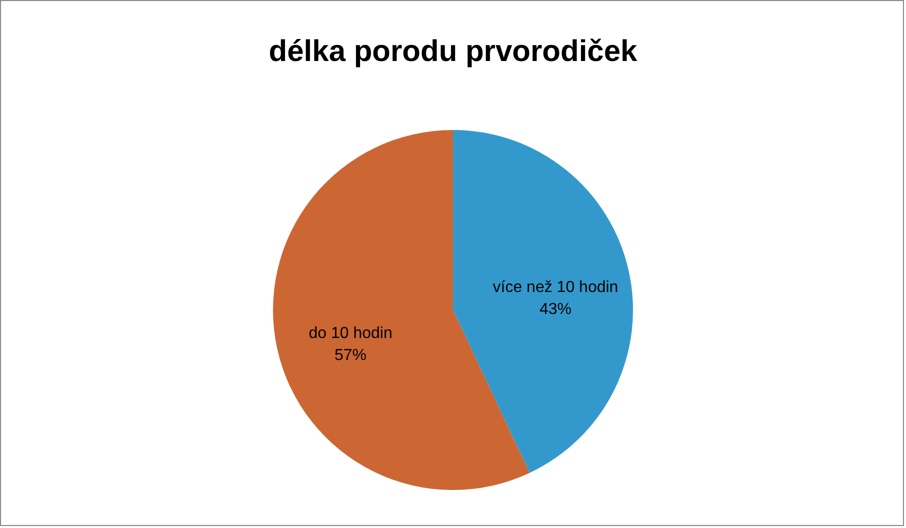 This screenshot has height=528, width=906. I want to click on pie-slice, so click(543, 301).